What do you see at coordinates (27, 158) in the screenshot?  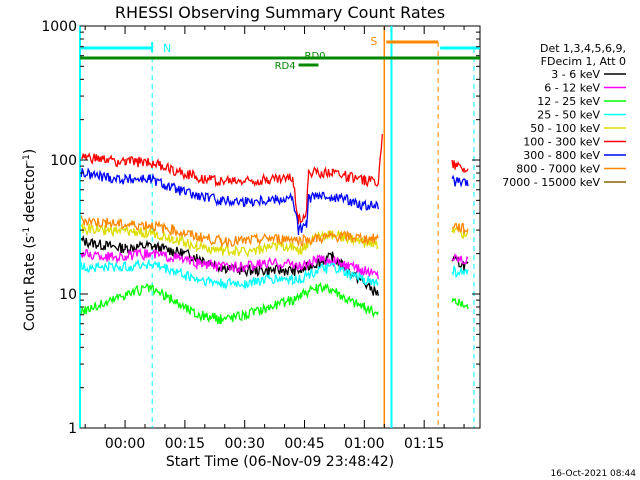 I see `y-axis-label-sup2: -1` at bounding box center [27, 158].